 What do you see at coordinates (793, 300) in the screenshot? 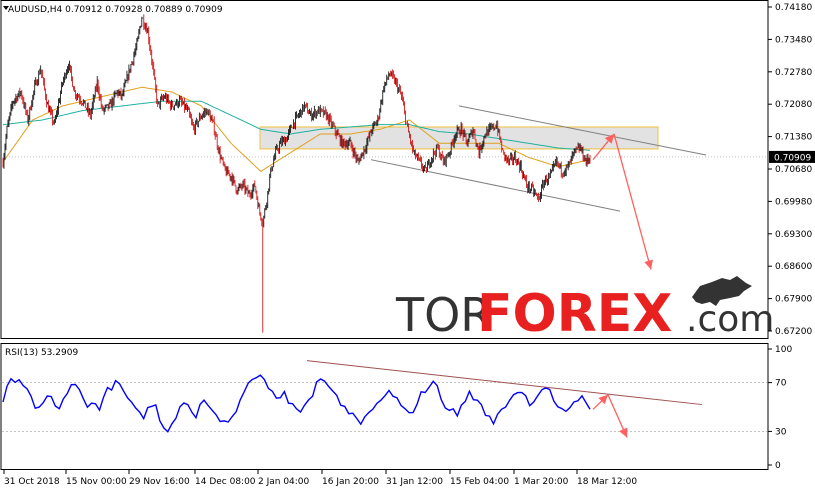
I see `price-tick-label: 0.67900` at bounding box center [793, 300].